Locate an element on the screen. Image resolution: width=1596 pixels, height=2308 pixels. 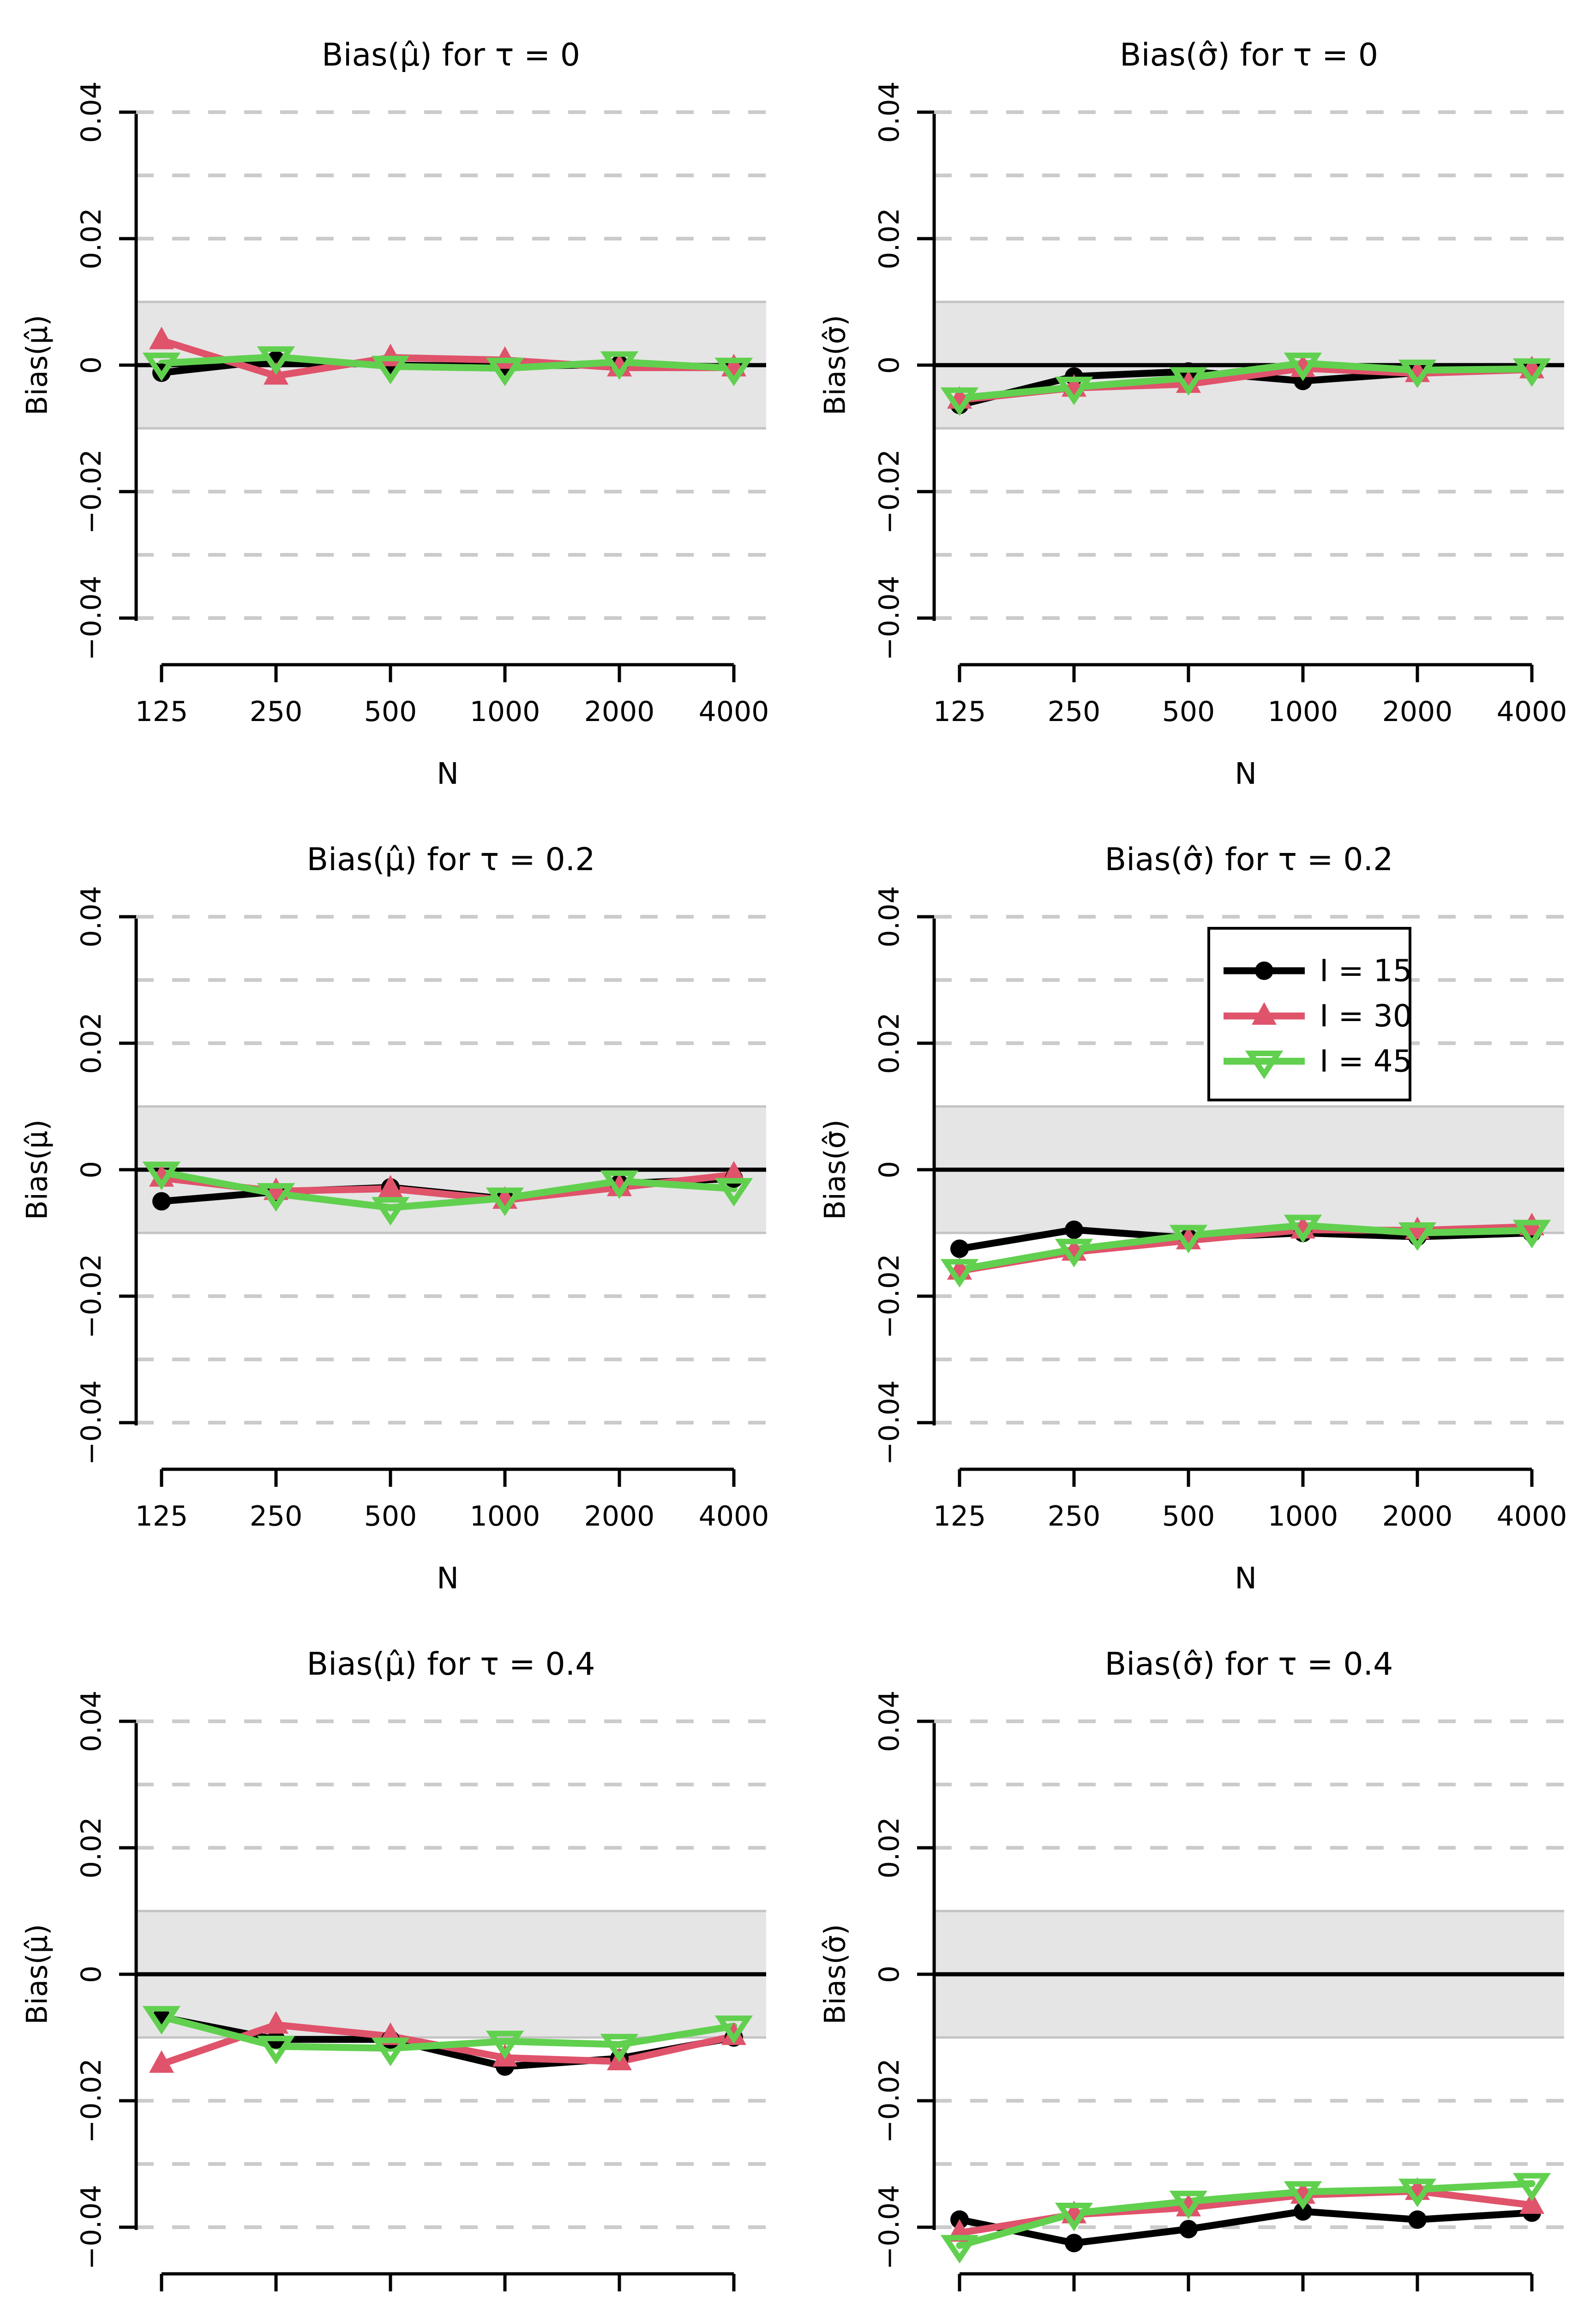
y-axis-label: Bias(μ̂) is located at coordinates (37, 1974).